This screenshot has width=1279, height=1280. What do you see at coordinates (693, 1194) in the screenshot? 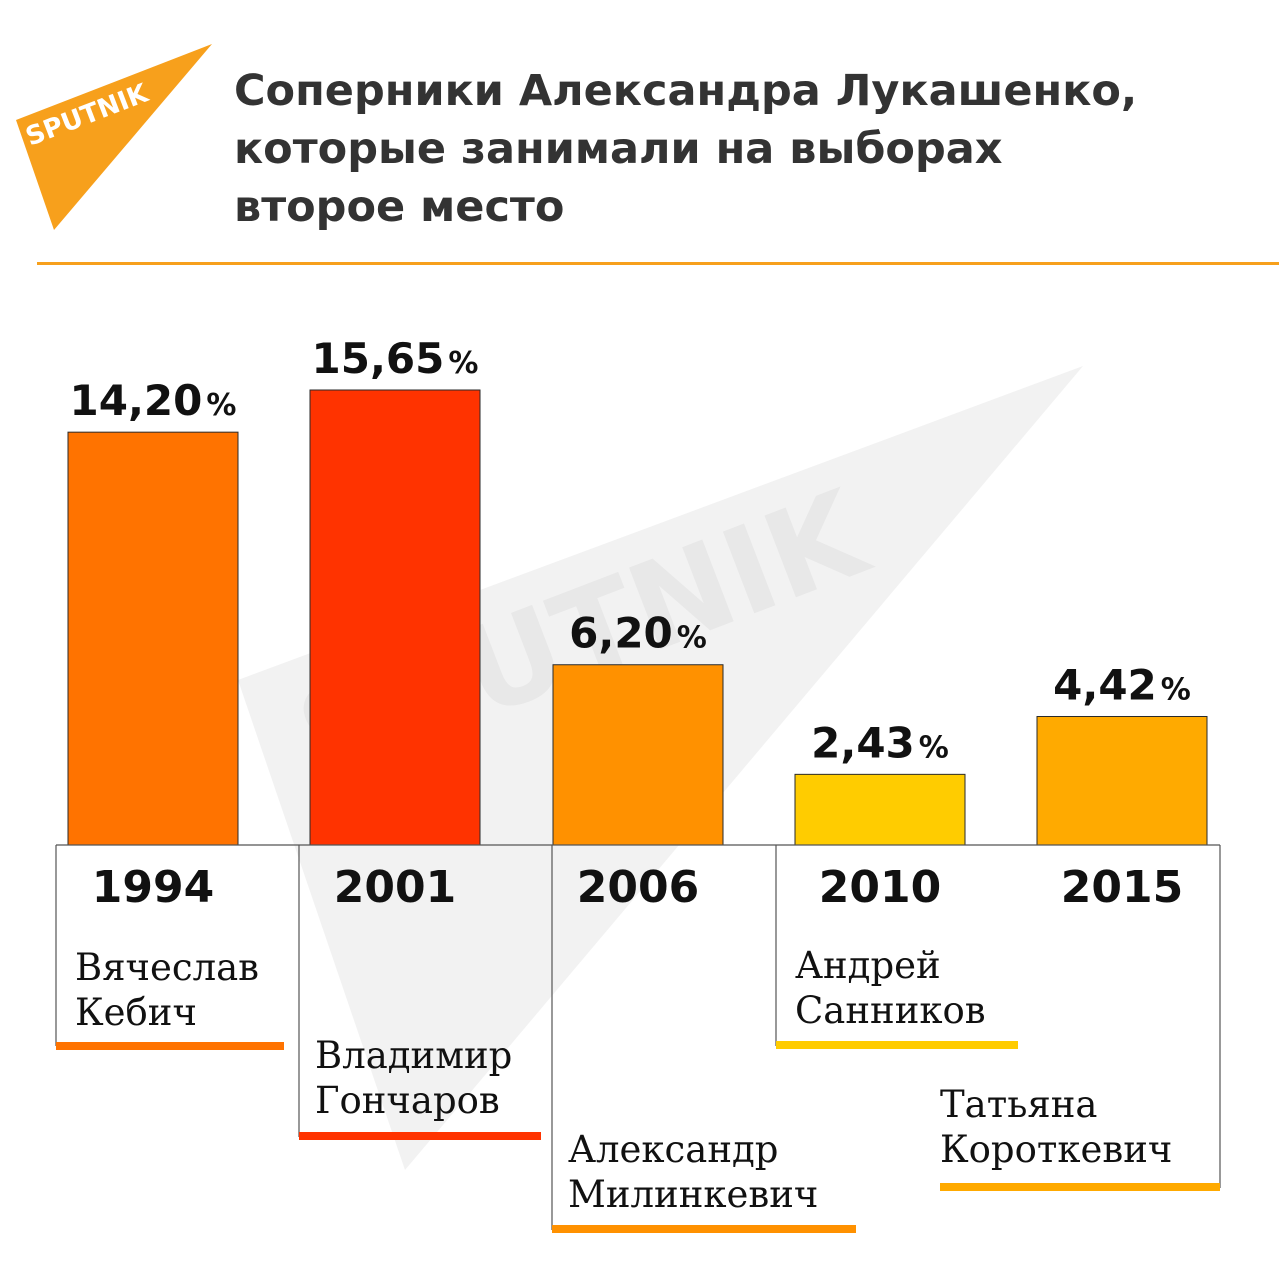
I see `candidate-name-2006-2: Милинкевич` at bounding box center [693, 1194].